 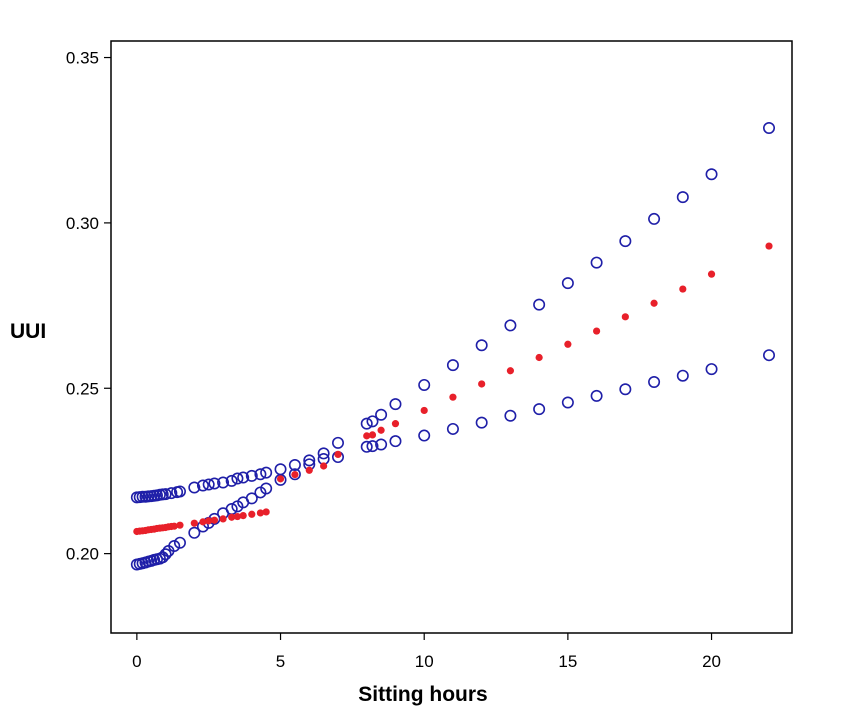 What do you see at coordinates (423, 694) in the screenshot?
I see `x-axis-title: Sitting hours` at bounding box center [423, 694].